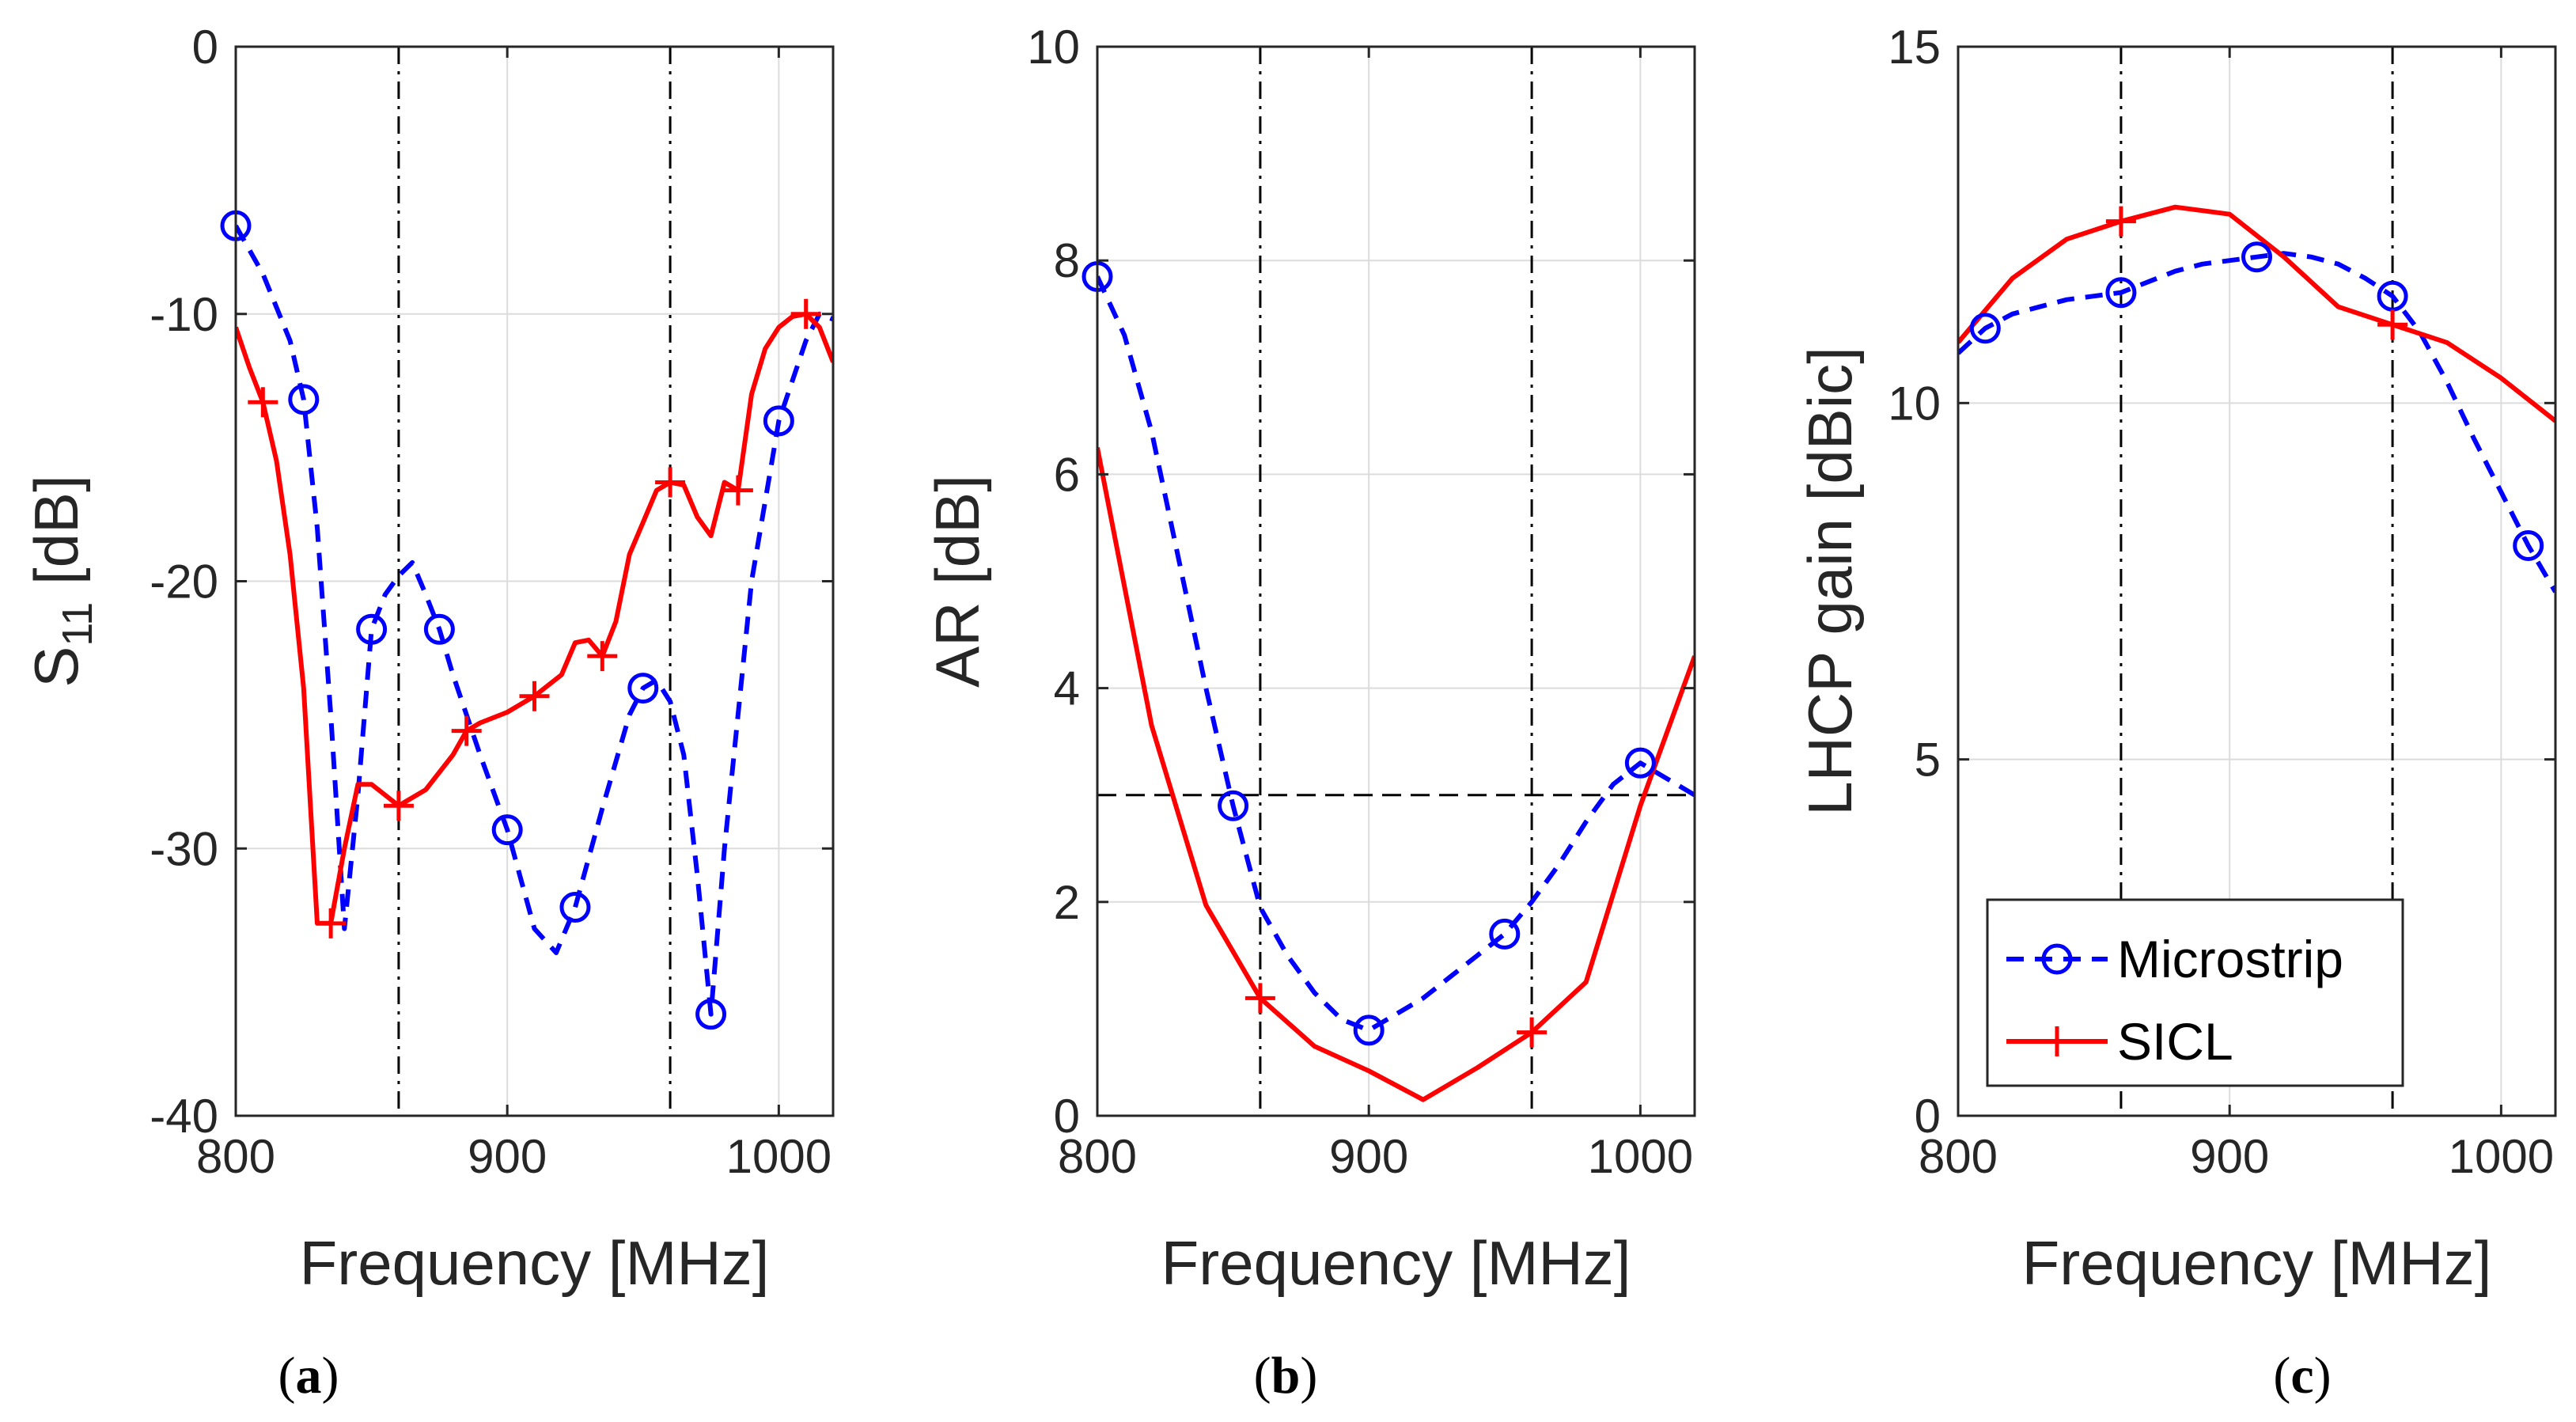 Image resolution: width=2576 pixels, height=1422 pixels. What do you see at coordinates (184, 848) in the screenshot?
I see `y-tick-label: -30` at bounding box center [184, 848].